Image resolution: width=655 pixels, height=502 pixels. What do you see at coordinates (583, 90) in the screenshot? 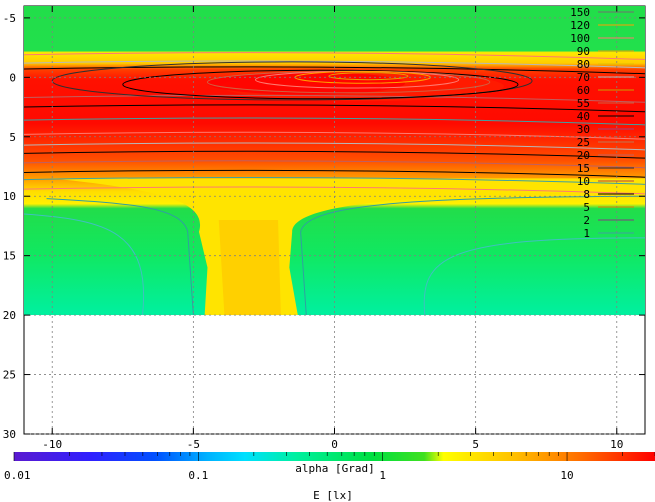
I see `legend-label: 60` at bounding box center [583, 90].